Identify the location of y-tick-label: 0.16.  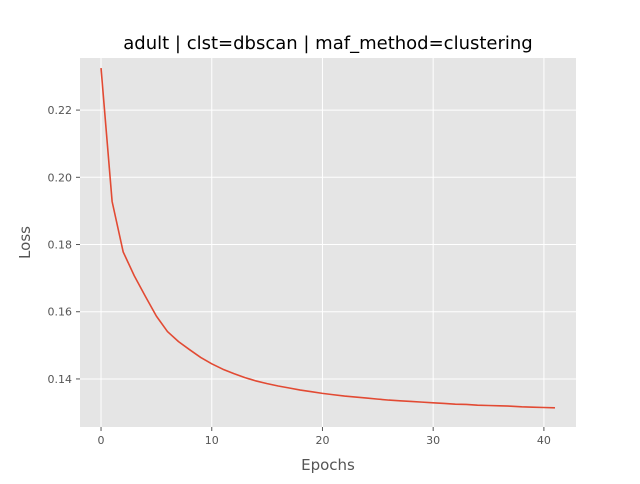
(60, 312).